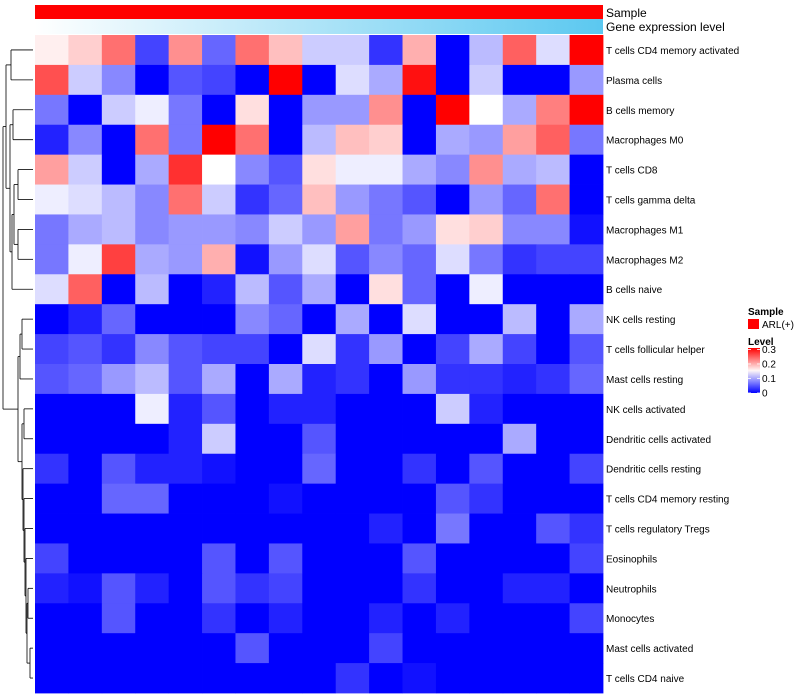 This screenshot has width=800, height=700. Describe the element at coordinates (655, 350) in the screenshot. I see `row-label: T cells follicular helper` at that location.